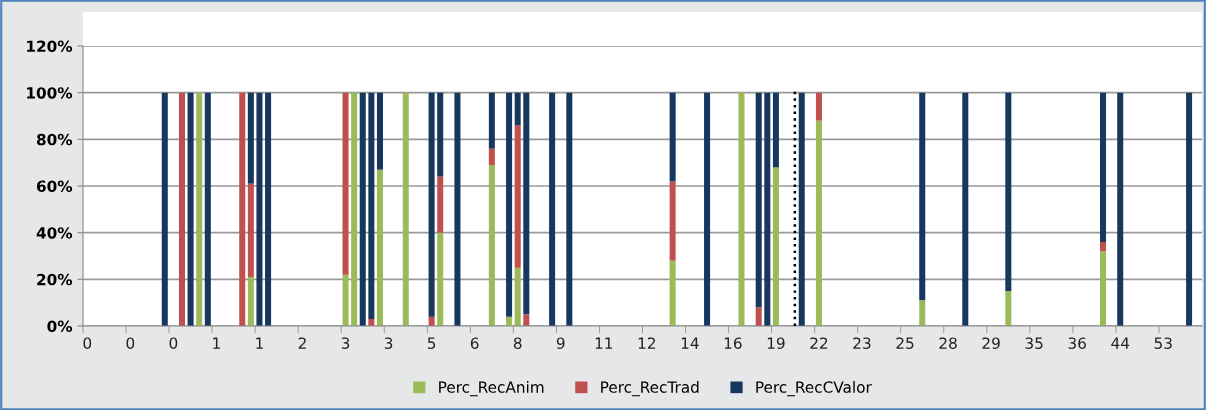 Image resolution: width=1206 pixels, height=410 pixels. What do you see at coordinates (302, 343) in the screenshot?
I see `x-tick-label: 2` at bounding box center [302, 343].